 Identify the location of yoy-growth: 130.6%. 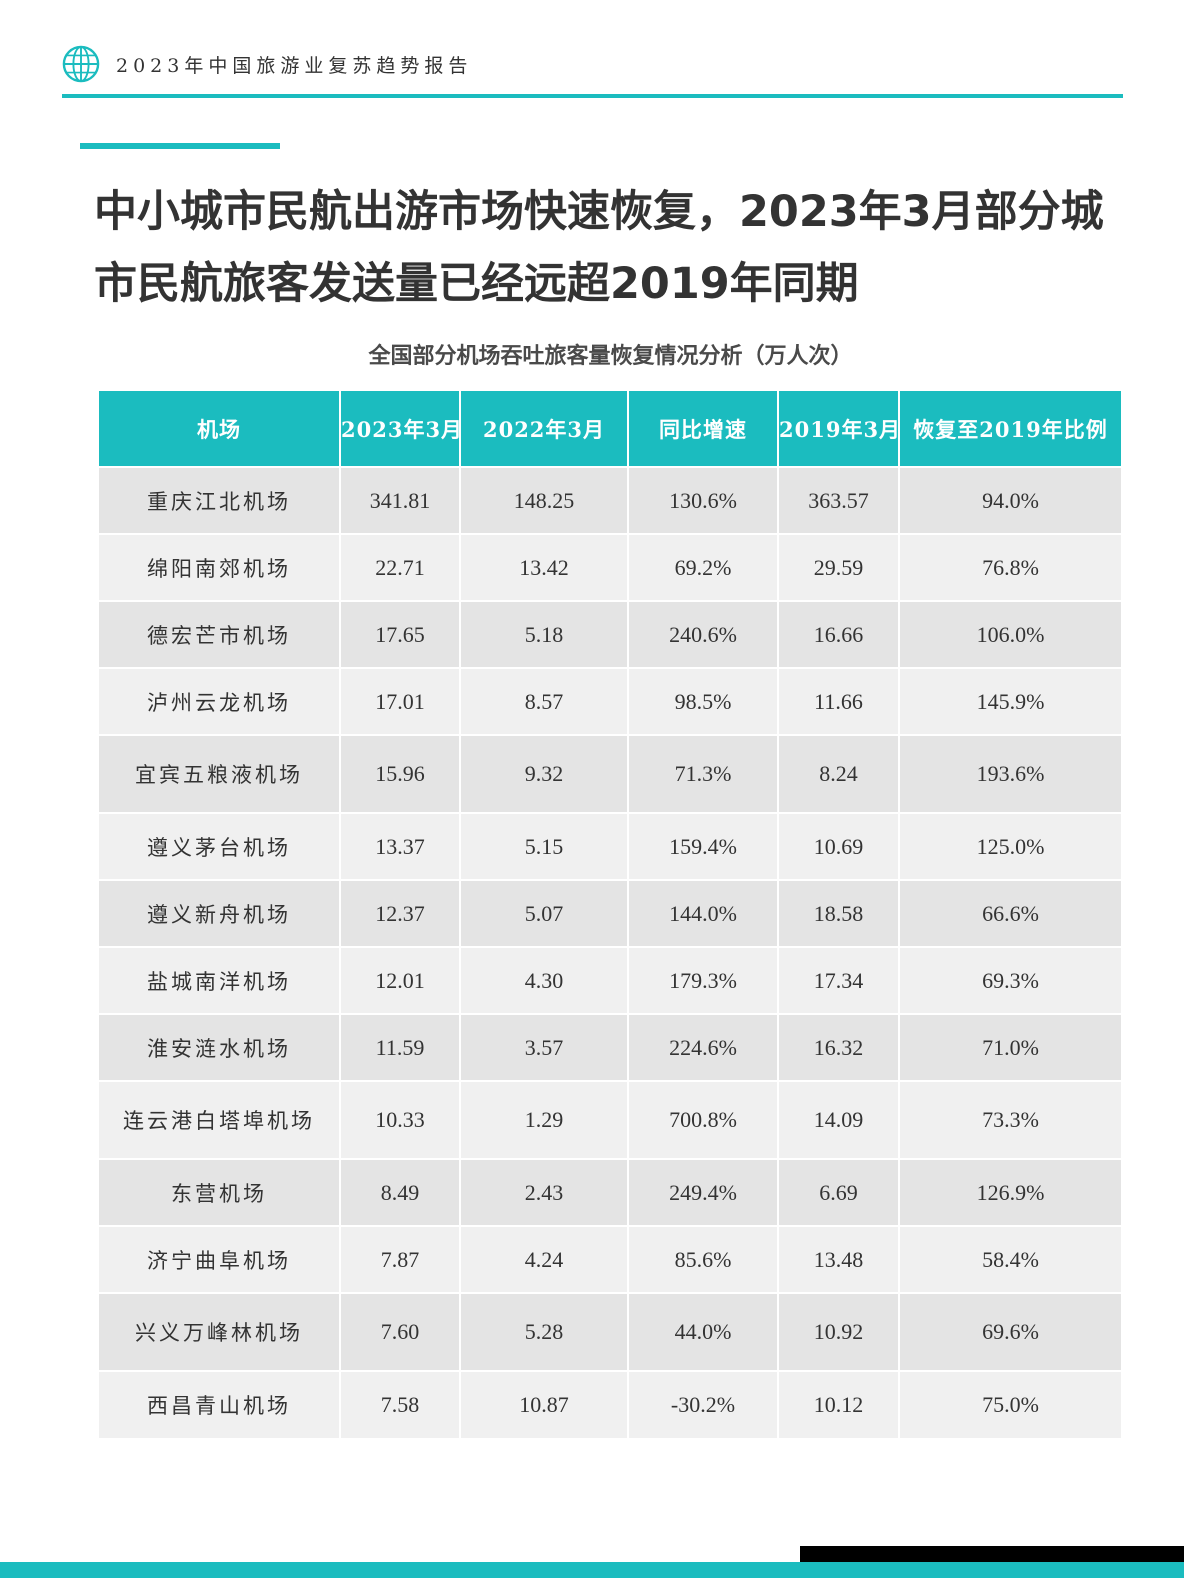
(703, 500).